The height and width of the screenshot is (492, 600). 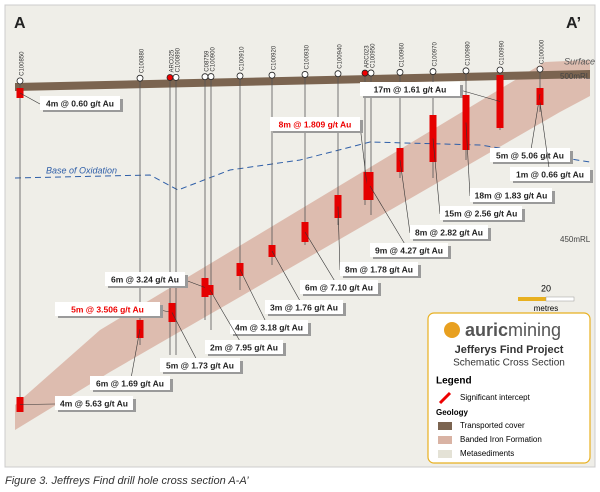 What do you see at coordinates (445, 398) in the screenshot?
I see `legend-intercept-icon` at bounding box center [445, 398].